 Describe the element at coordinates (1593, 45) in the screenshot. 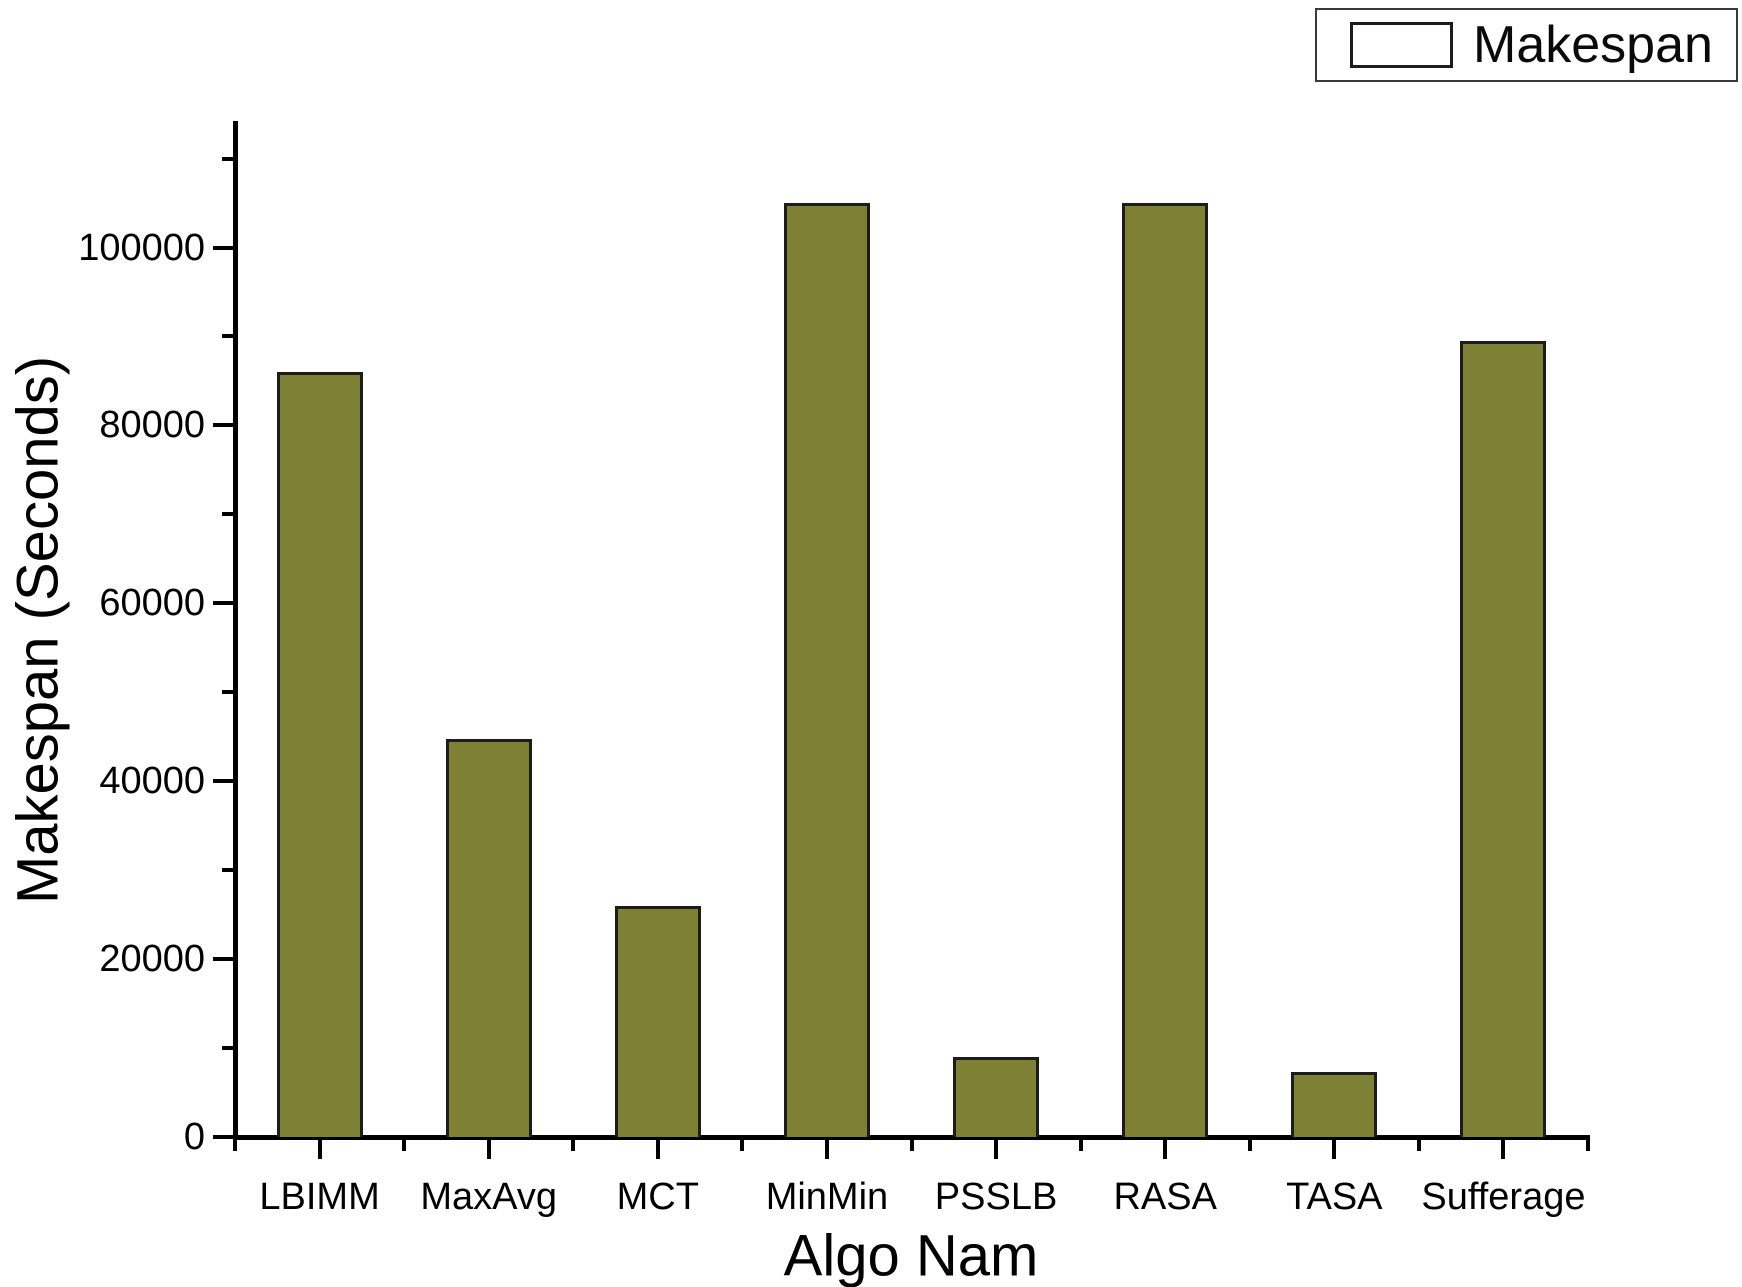

I see `legend-label: Makespan` at that location.